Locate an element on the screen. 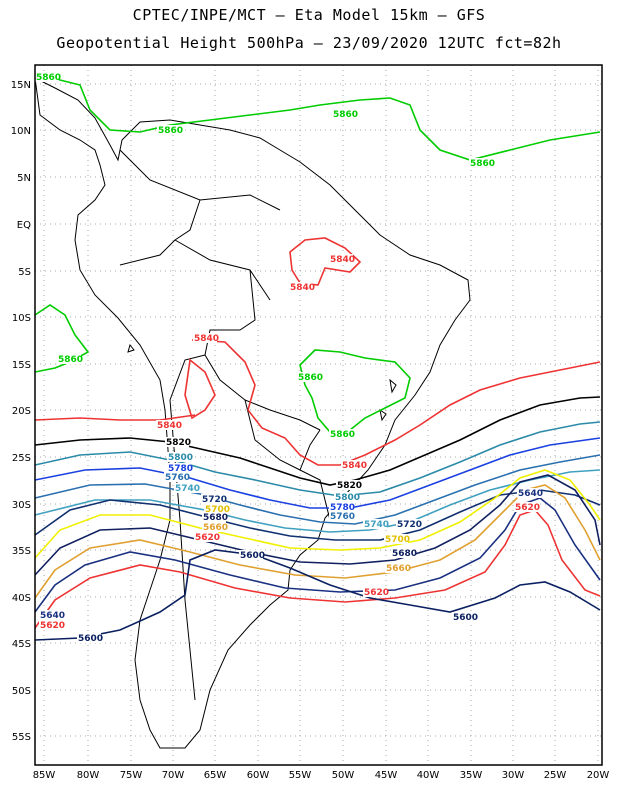 The width and height of the screenshot is (618, 800). latitude-tick-label: 35S is located at coordinates (21, 551).